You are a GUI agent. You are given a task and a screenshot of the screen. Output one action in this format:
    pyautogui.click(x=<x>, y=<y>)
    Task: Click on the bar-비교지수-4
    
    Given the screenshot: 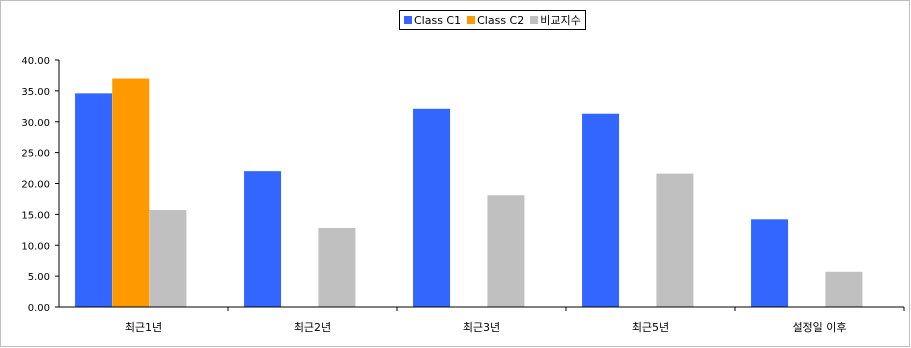 What is the action you would take?
    pyautogui.click(x=844, y=289)
    